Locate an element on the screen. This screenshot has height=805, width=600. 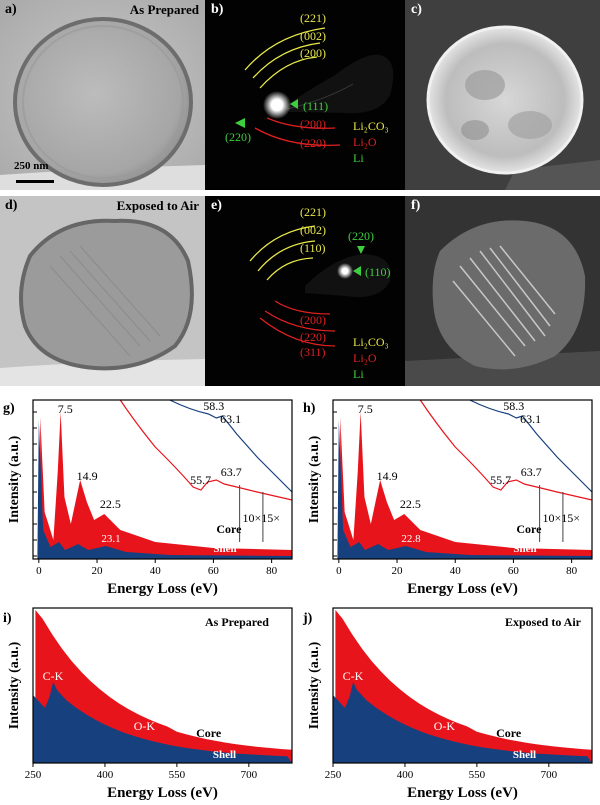
panel-label: d) is located at coordinates (11, 205).